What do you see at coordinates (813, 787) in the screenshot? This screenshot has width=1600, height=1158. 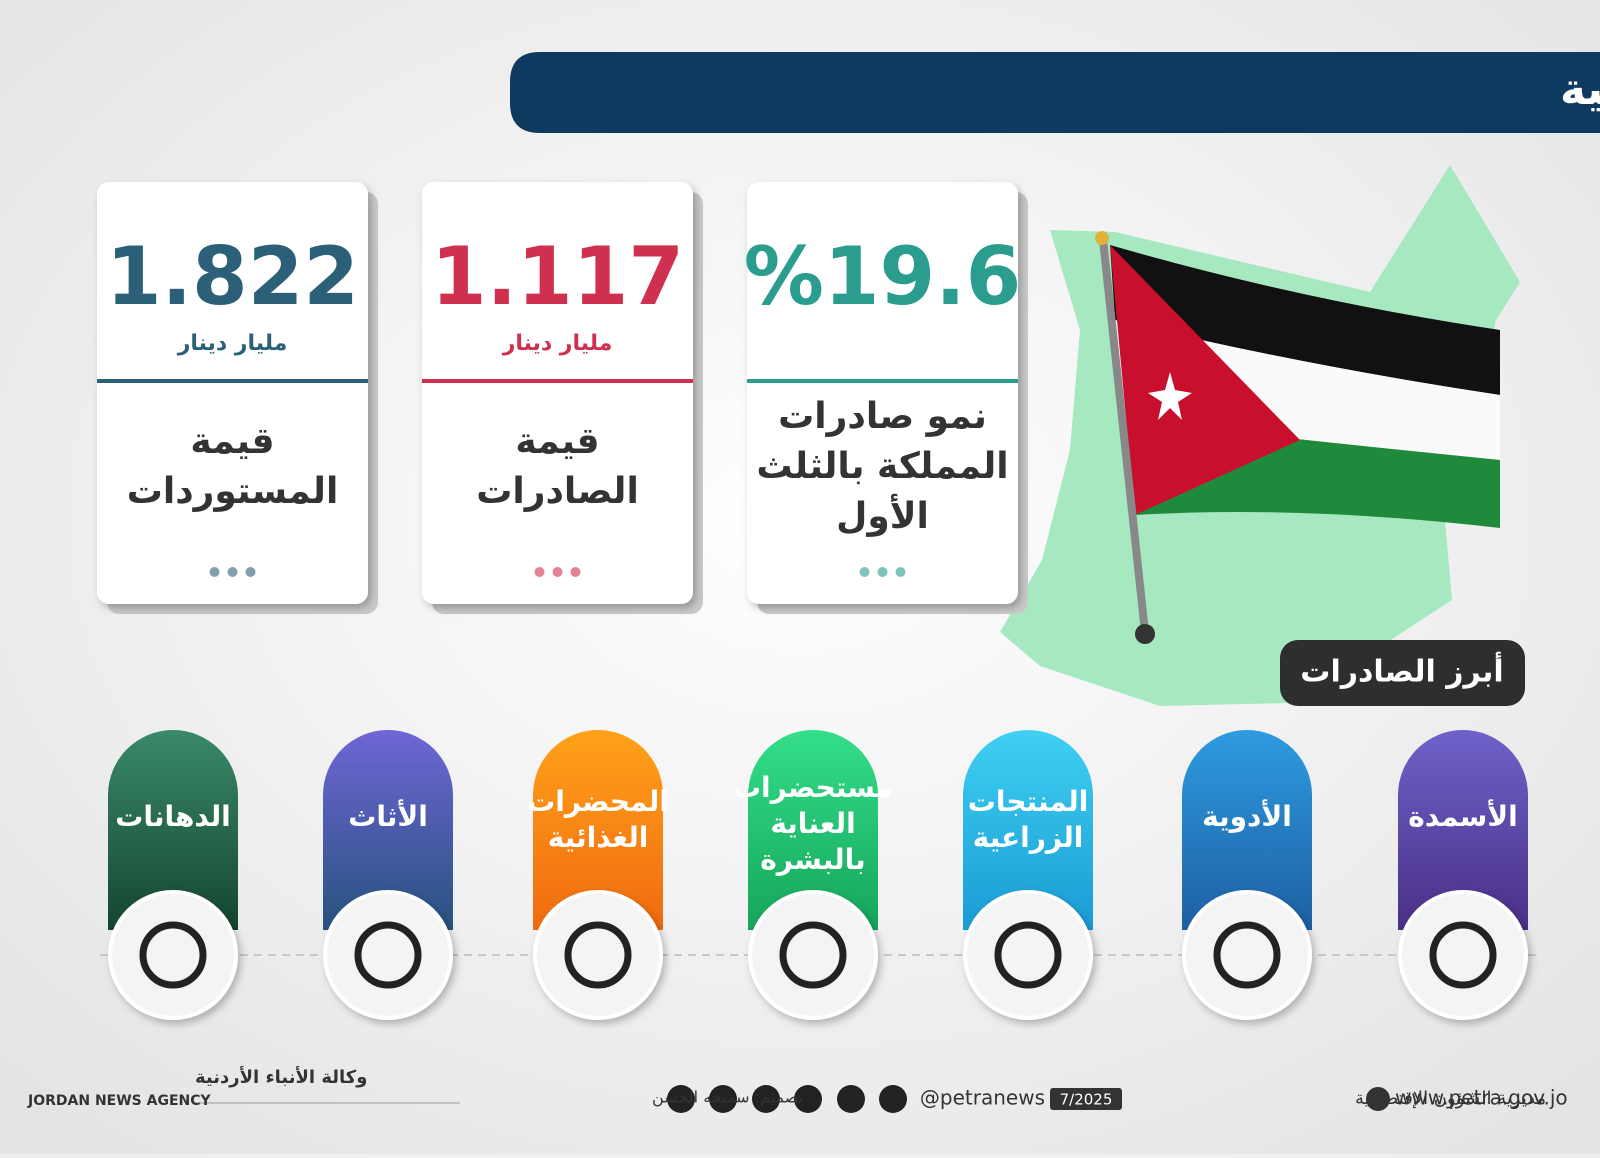 I see `export-label: مستحضرات` at bounding box center [813, 787].